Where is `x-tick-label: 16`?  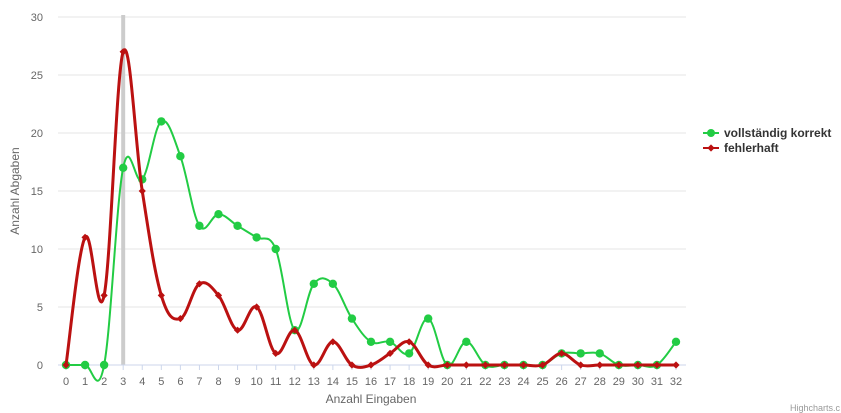
x-tick-label: 16 is located at coordinates (371, 382).